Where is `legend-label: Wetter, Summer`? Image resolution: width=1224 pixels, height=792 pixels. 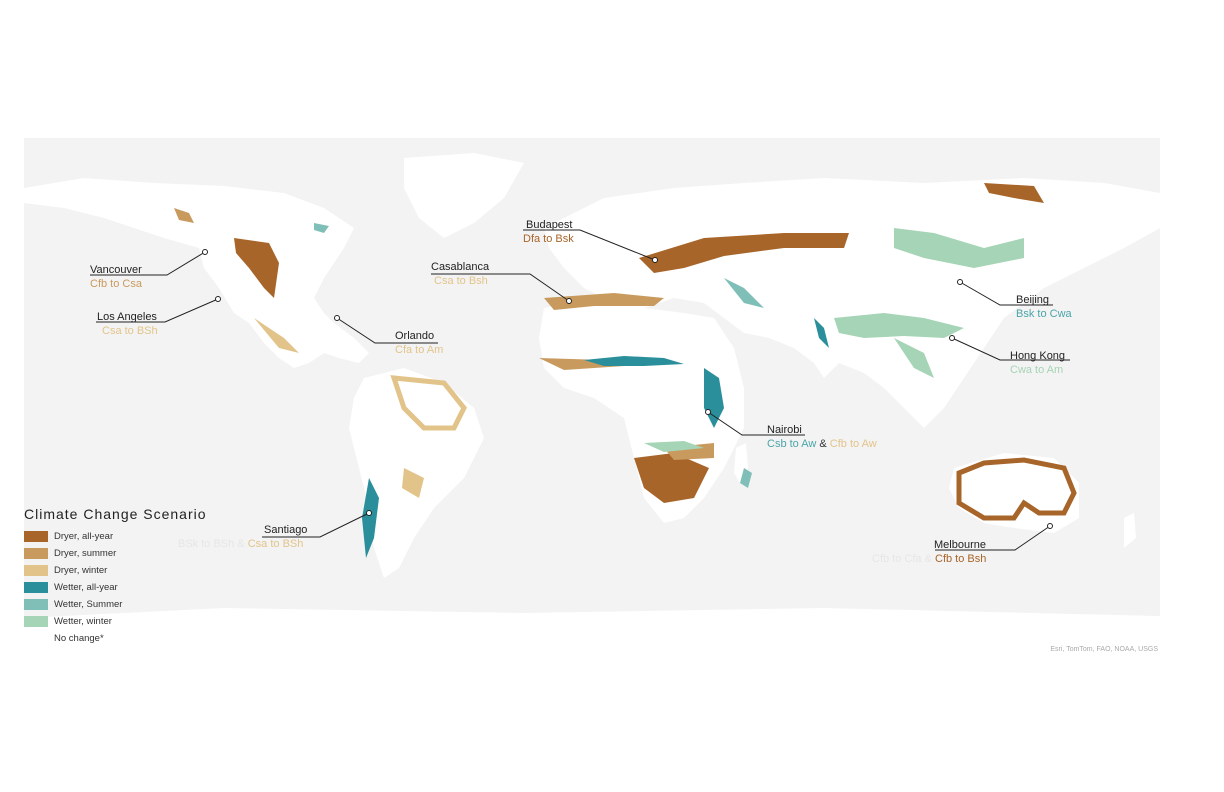 legend-label: Wetter, Summer is located at coordinates (88, 604).